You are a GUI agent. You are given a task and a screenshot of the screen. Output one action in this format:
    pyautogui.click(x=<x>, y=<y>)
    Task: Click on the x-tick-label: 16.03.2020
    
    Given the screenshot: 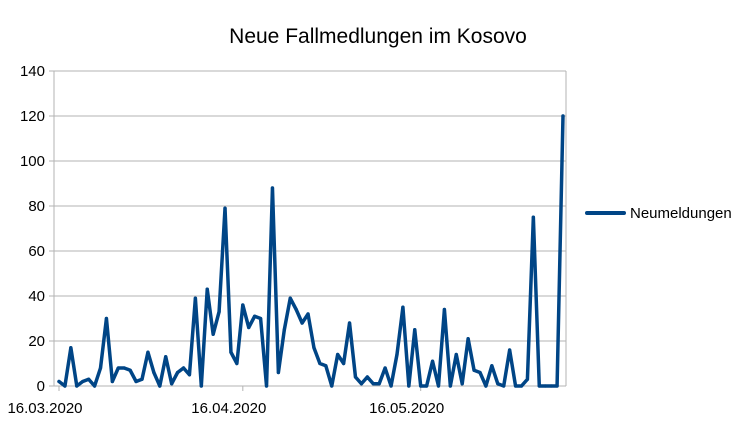 What is the action you would take?
    pyautogui.click(x=44, y=408)
    